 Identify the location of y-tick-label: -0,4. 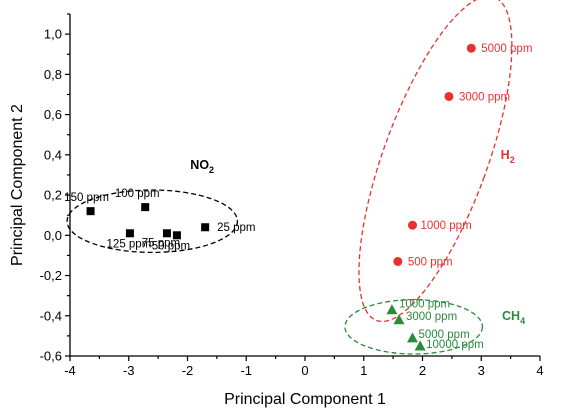
(51, 315).